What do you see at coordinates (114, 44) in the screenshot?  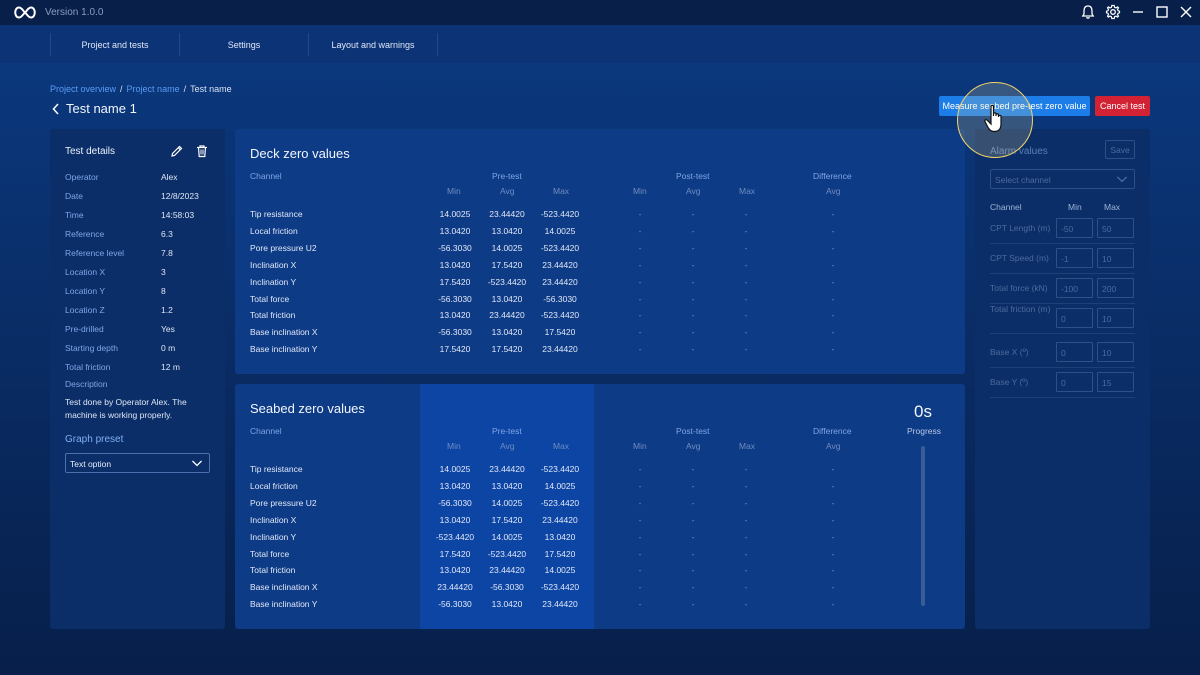 I see `nav-tab-project-and-tests: Project and tests` at bounding box center [114, 44].